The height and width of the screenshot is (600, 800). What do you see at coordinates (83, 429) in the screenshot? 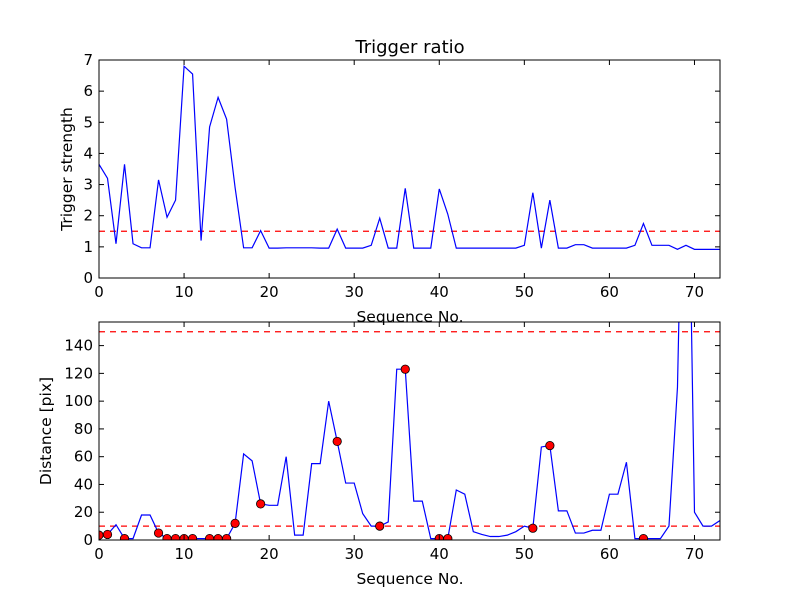
I see `y-tick-label: 80` at bounding box center [83, 429].